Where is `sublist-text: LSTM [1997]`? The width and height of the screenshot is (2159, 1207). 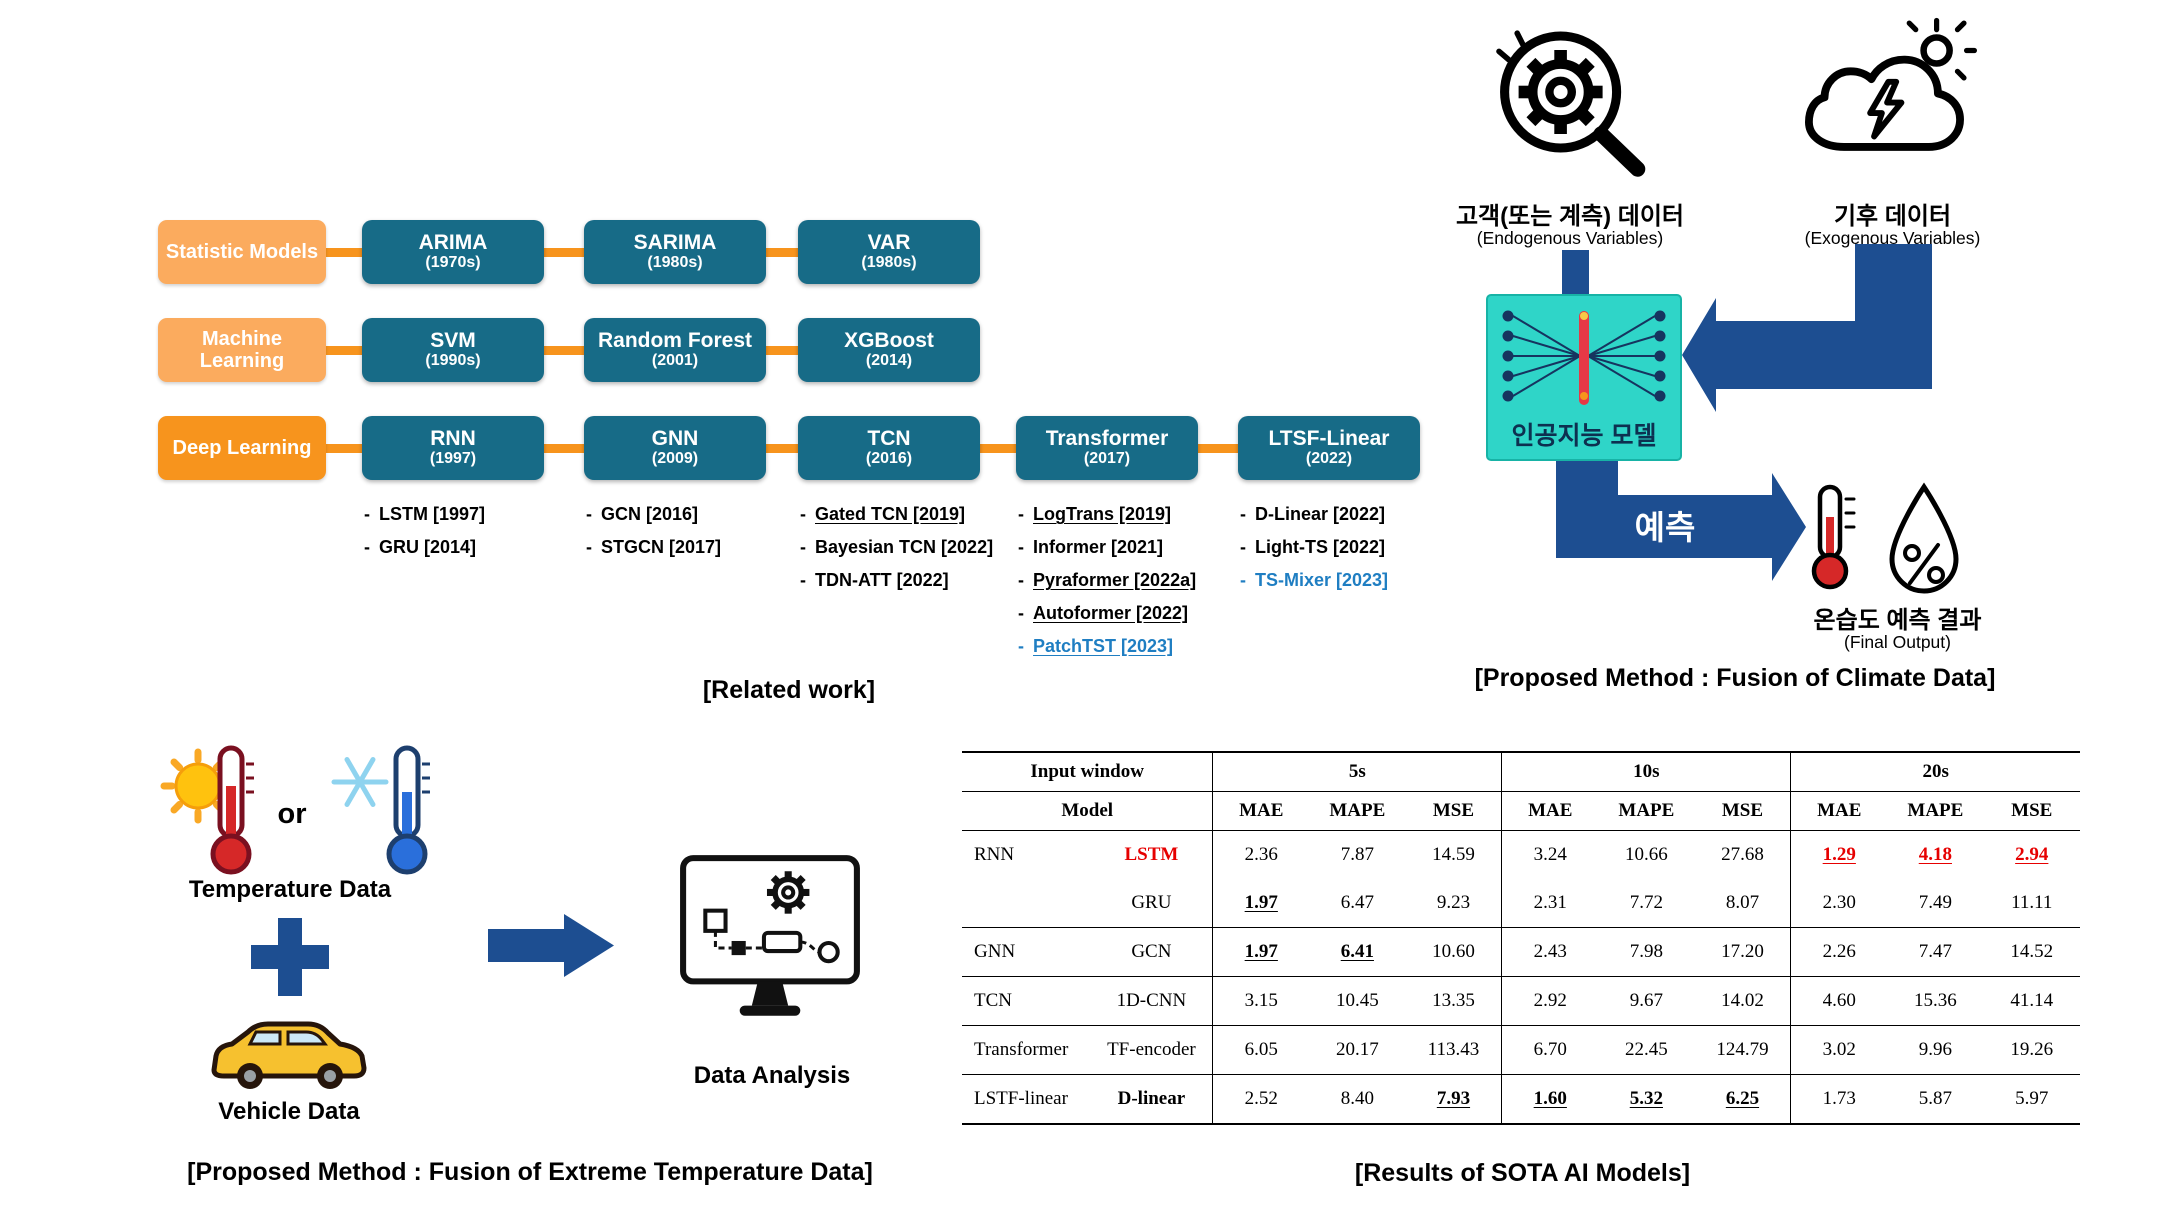
sublist-text: LSTM [1997] is located at coordinates (432, 514).